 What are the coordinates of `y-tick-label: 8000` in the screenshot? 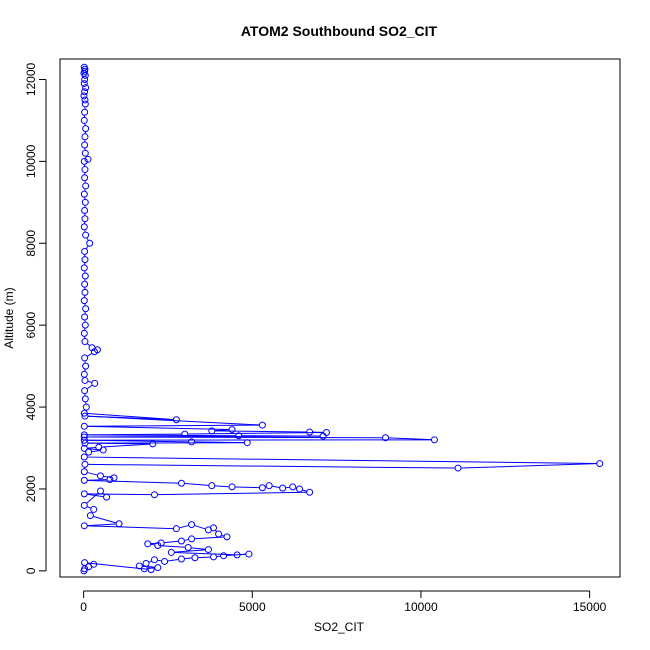 It's located at (31, 243).